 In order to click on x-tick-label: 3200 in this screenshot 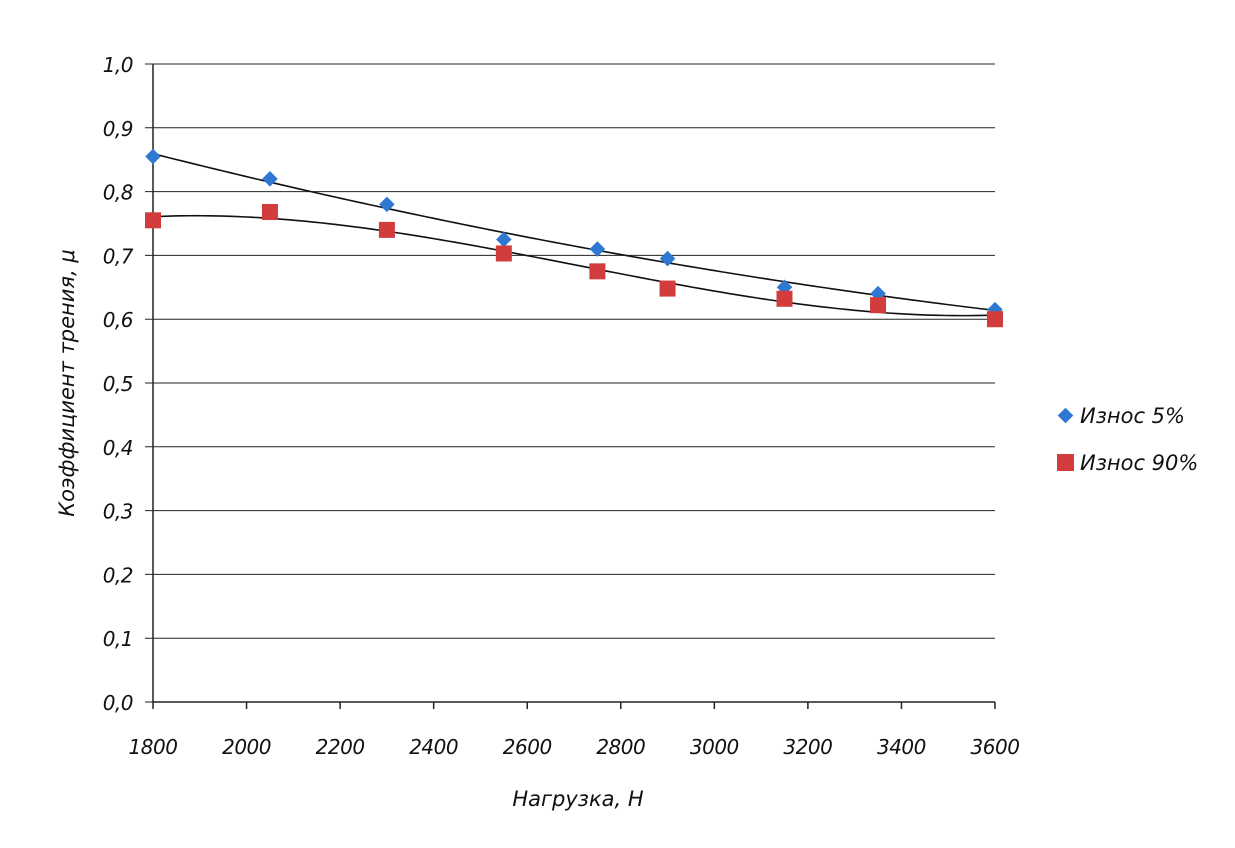, I will do `click(807, 747)`.